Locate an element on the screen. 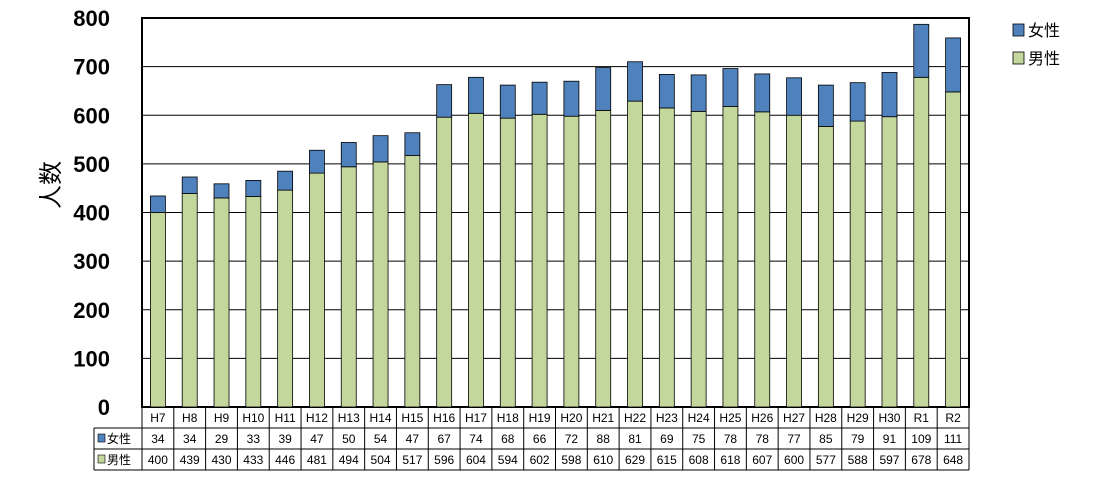  table-cell: 77 is located at coordinates (794, 439).